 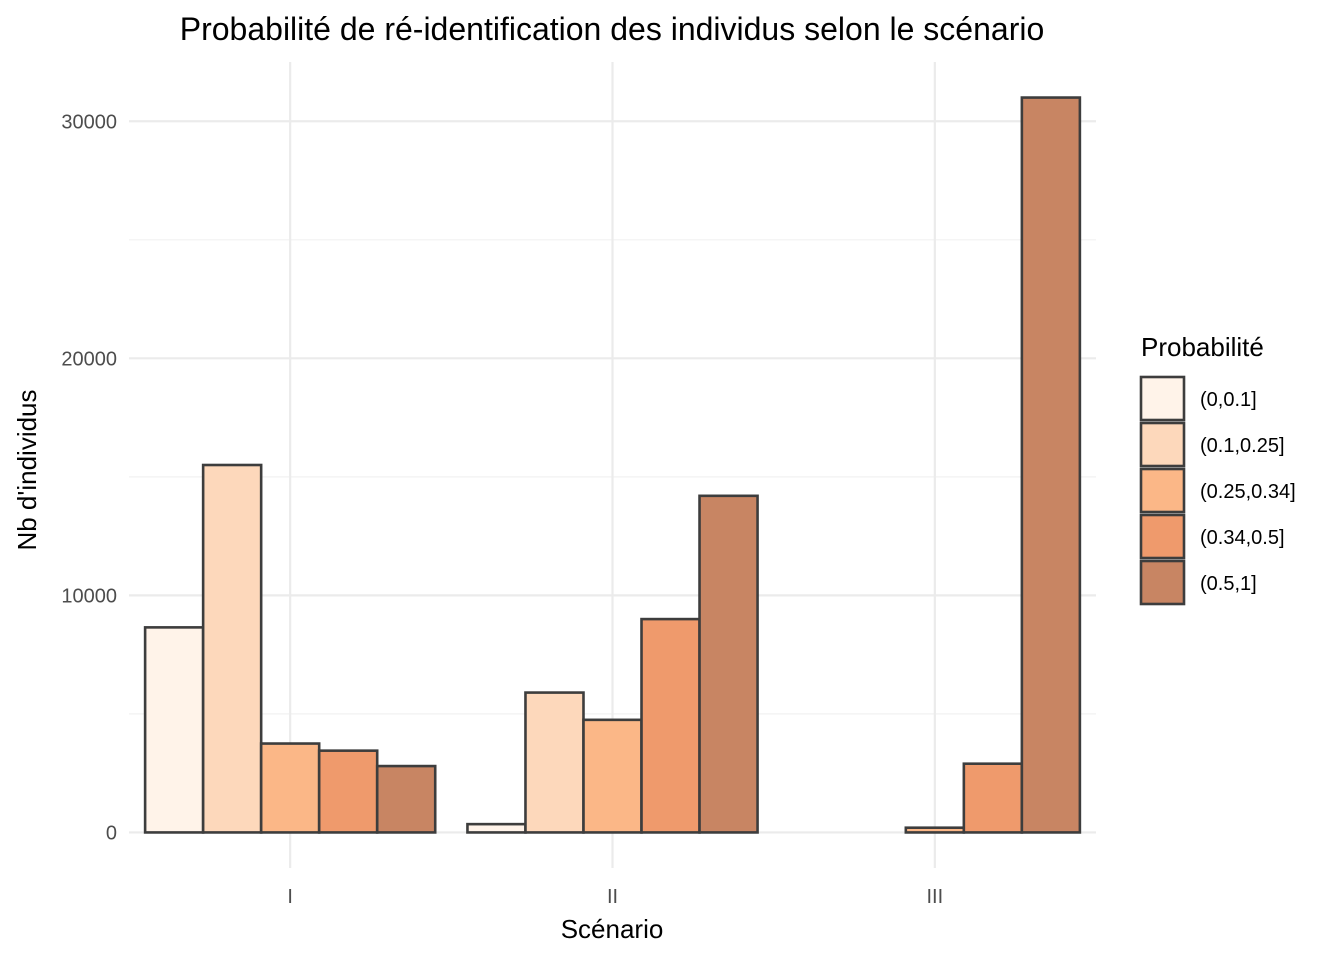 What do you see at coordinates (1228, 400) in the screenshot?
I see `legend-label: (0,0.1]` at bounding box center [1228, 400].